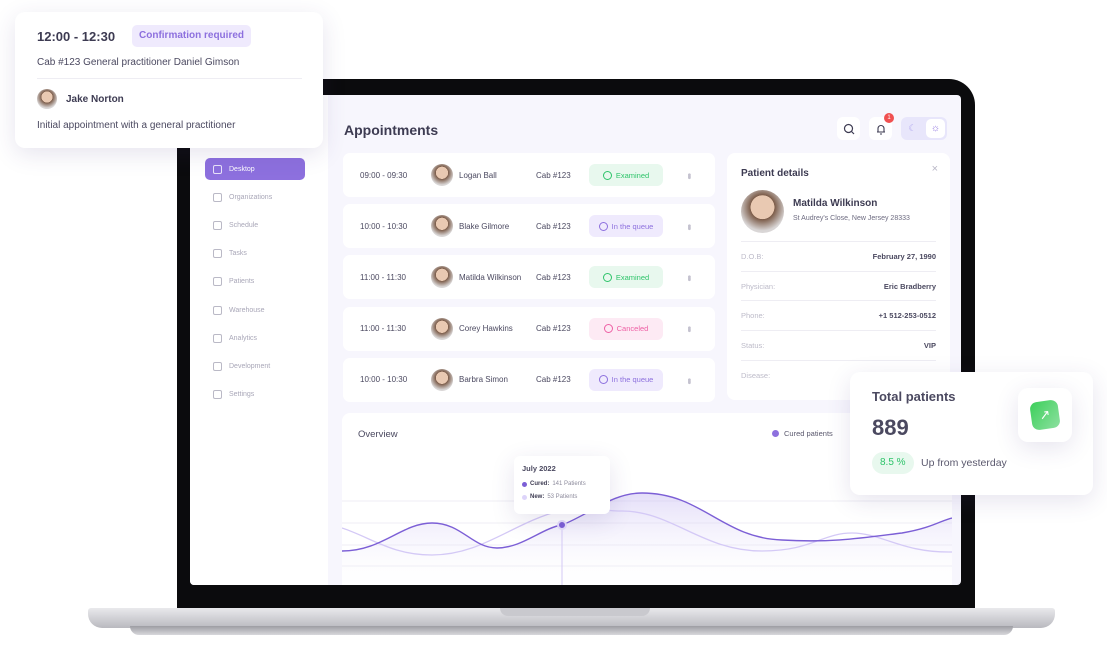 This screenshot has height=647, width=1107. I want to click on calendar-icon, so click(217, 225).